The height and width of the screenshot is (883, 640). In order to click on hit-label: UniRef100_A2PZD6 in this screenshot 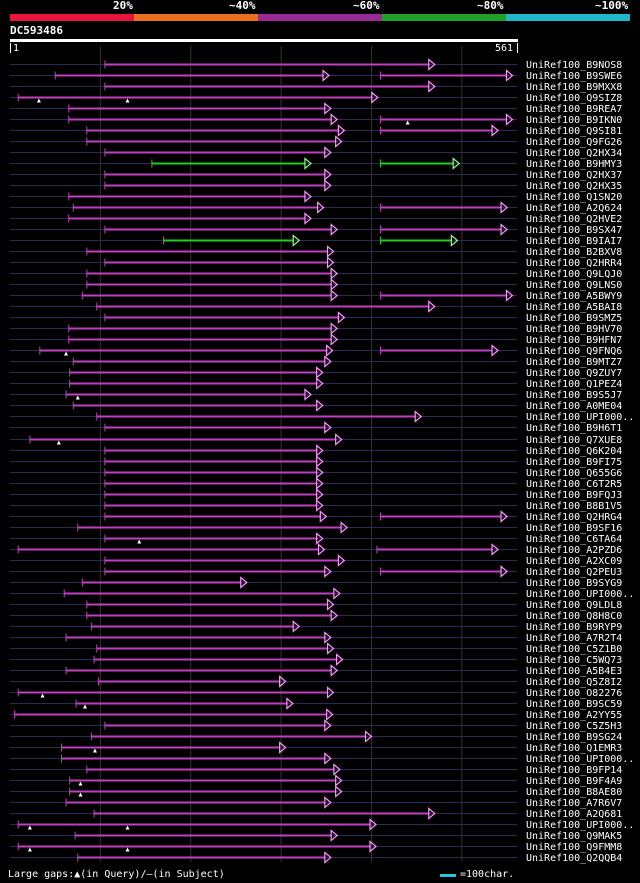, I will do `click(574, 550)`.